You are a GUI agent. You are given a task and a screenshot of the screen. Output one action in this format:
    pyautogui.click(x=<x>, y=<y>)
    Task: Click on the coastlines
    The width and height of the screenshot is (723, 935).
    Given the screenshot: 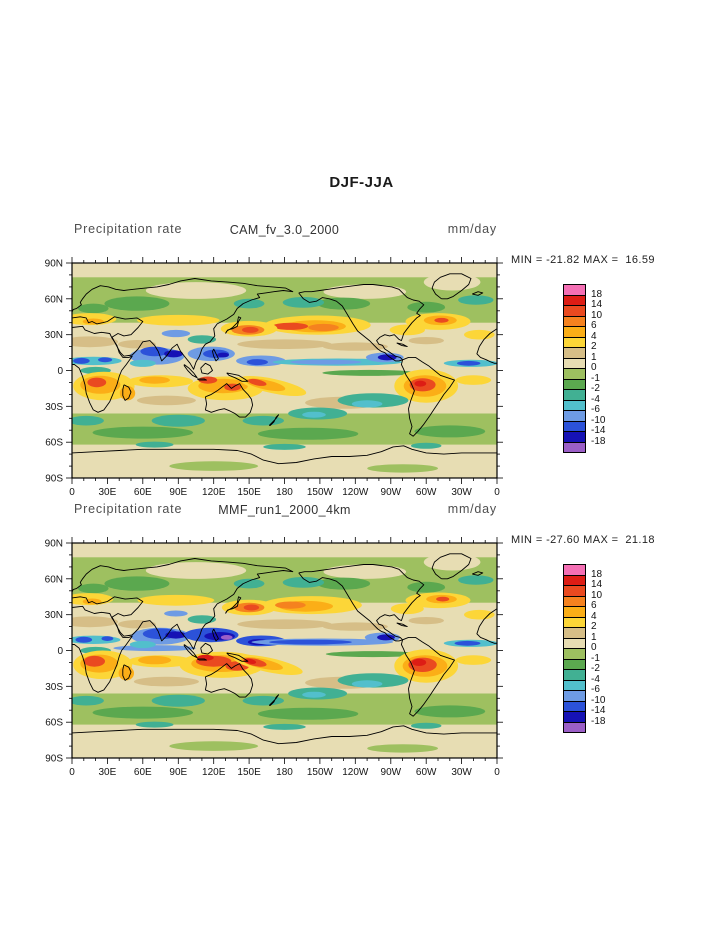 What is the action you would take?
    pyautogui.click(x=284, y=369)
    